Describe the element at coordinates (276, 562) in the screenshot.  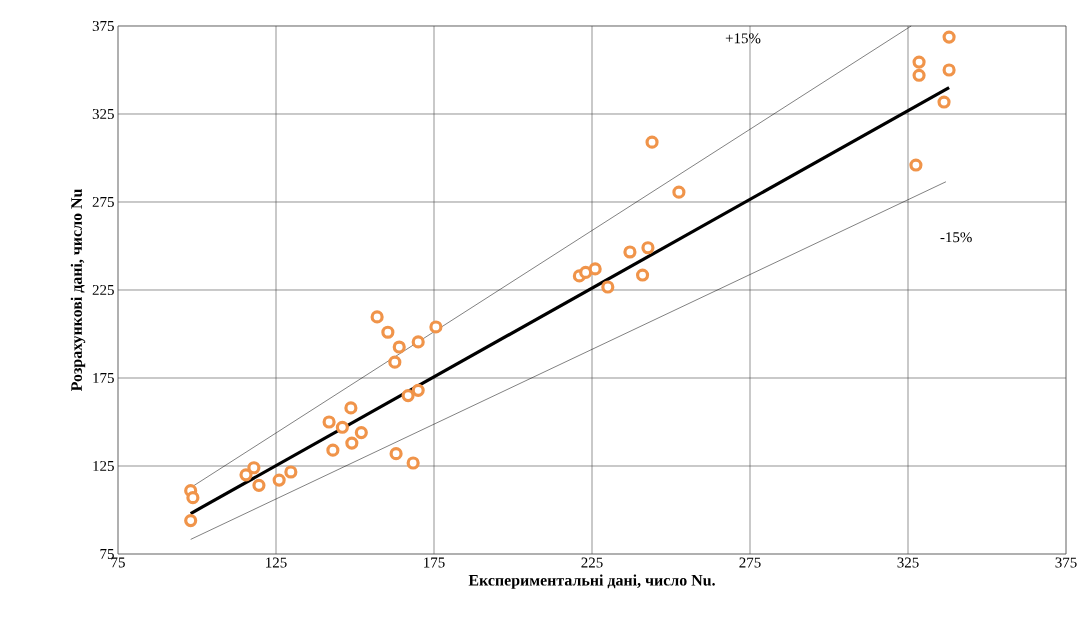
I see `x-tick-label: 125` at that location.